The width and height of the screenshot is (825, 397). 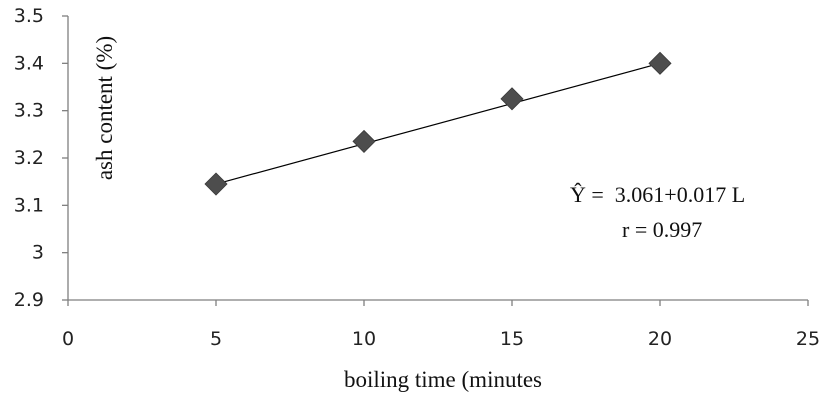 I want to click on y-tick-label: 3, so click(x=38, y=253).